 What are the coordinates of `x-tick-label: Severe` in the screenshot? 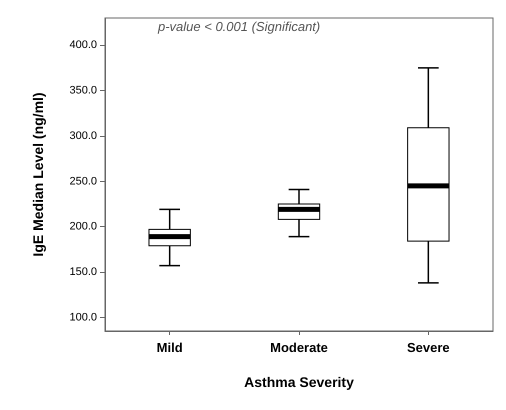 It's located at (428, 347).